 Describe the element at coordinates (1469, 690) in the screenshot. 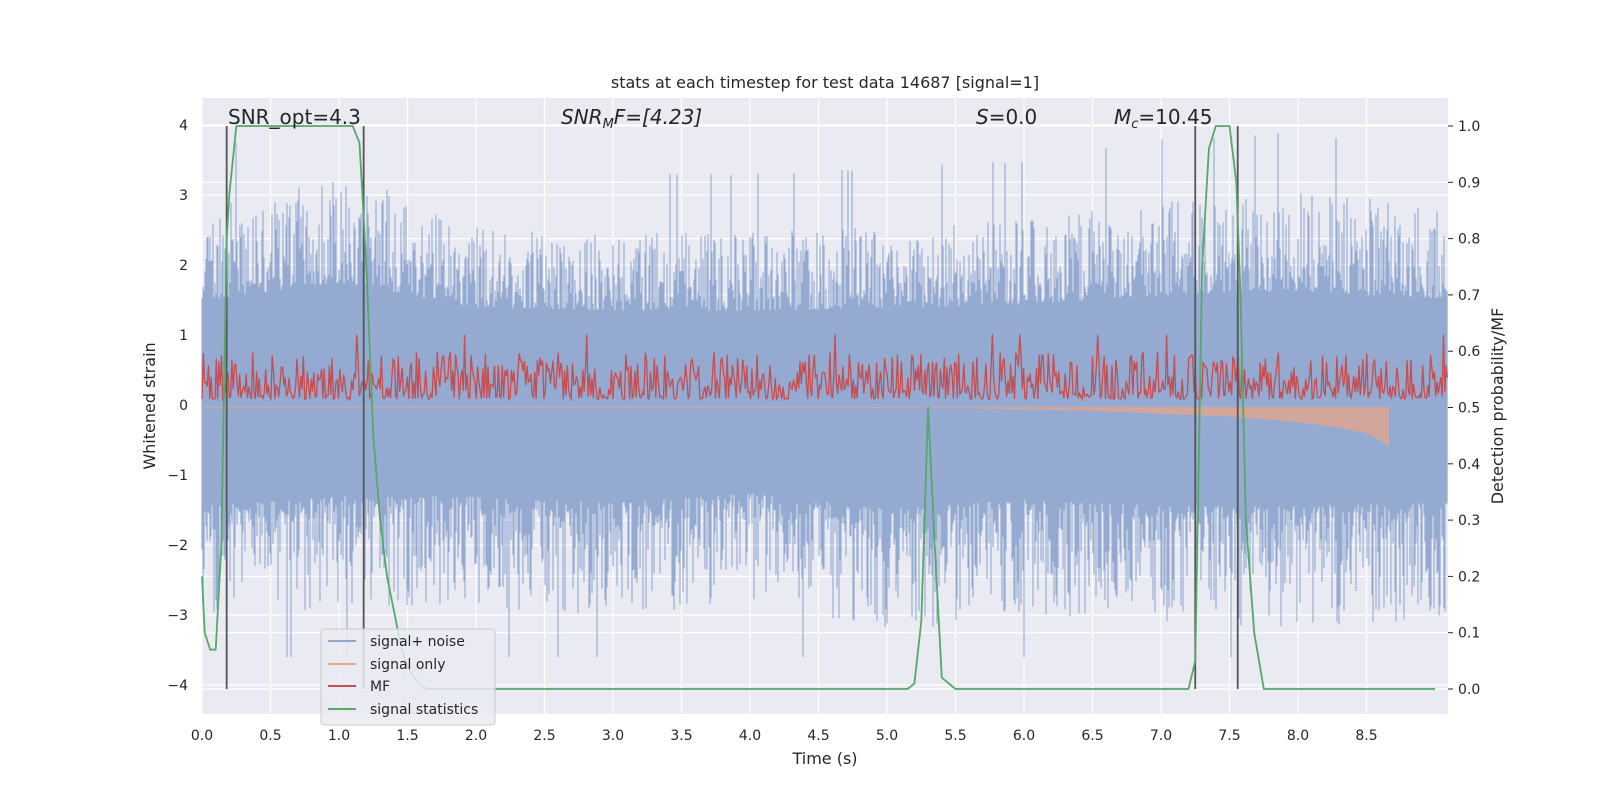

I see `y-tick-label-right: 0.0` at that location.